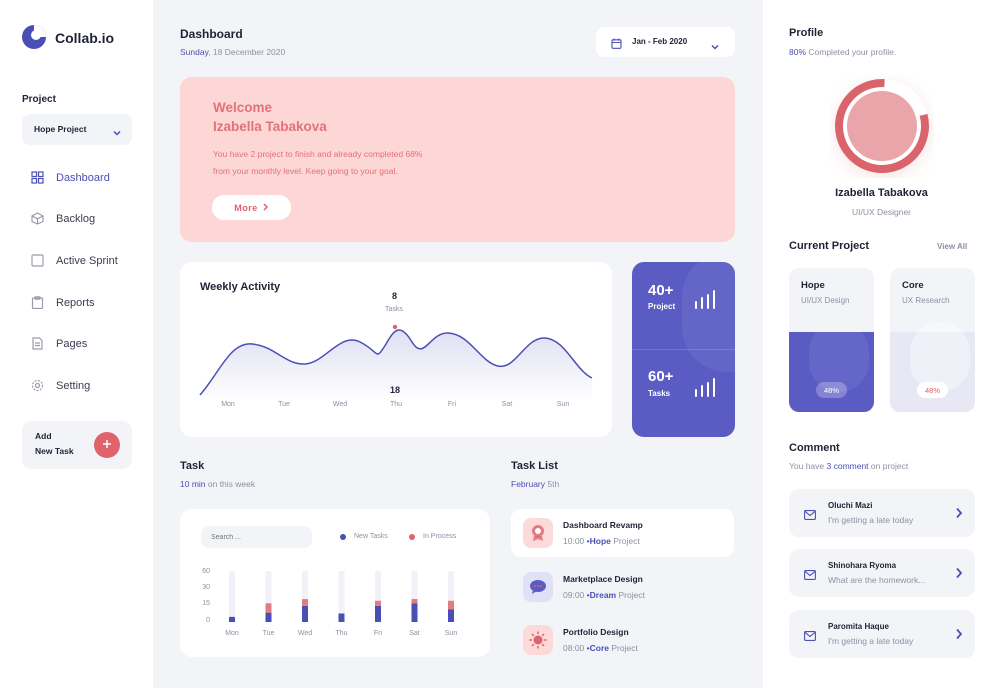 The height and width of the screenshot is (688, 1000). I want to click on date-day: Sunday, so click(194, 52).